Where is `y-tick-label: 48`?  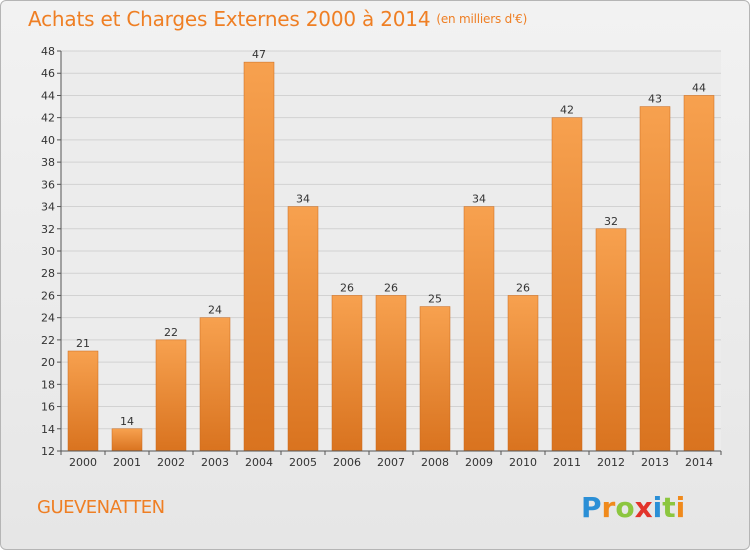 y-tick-label: 48 is located at coordinates (48, 51).